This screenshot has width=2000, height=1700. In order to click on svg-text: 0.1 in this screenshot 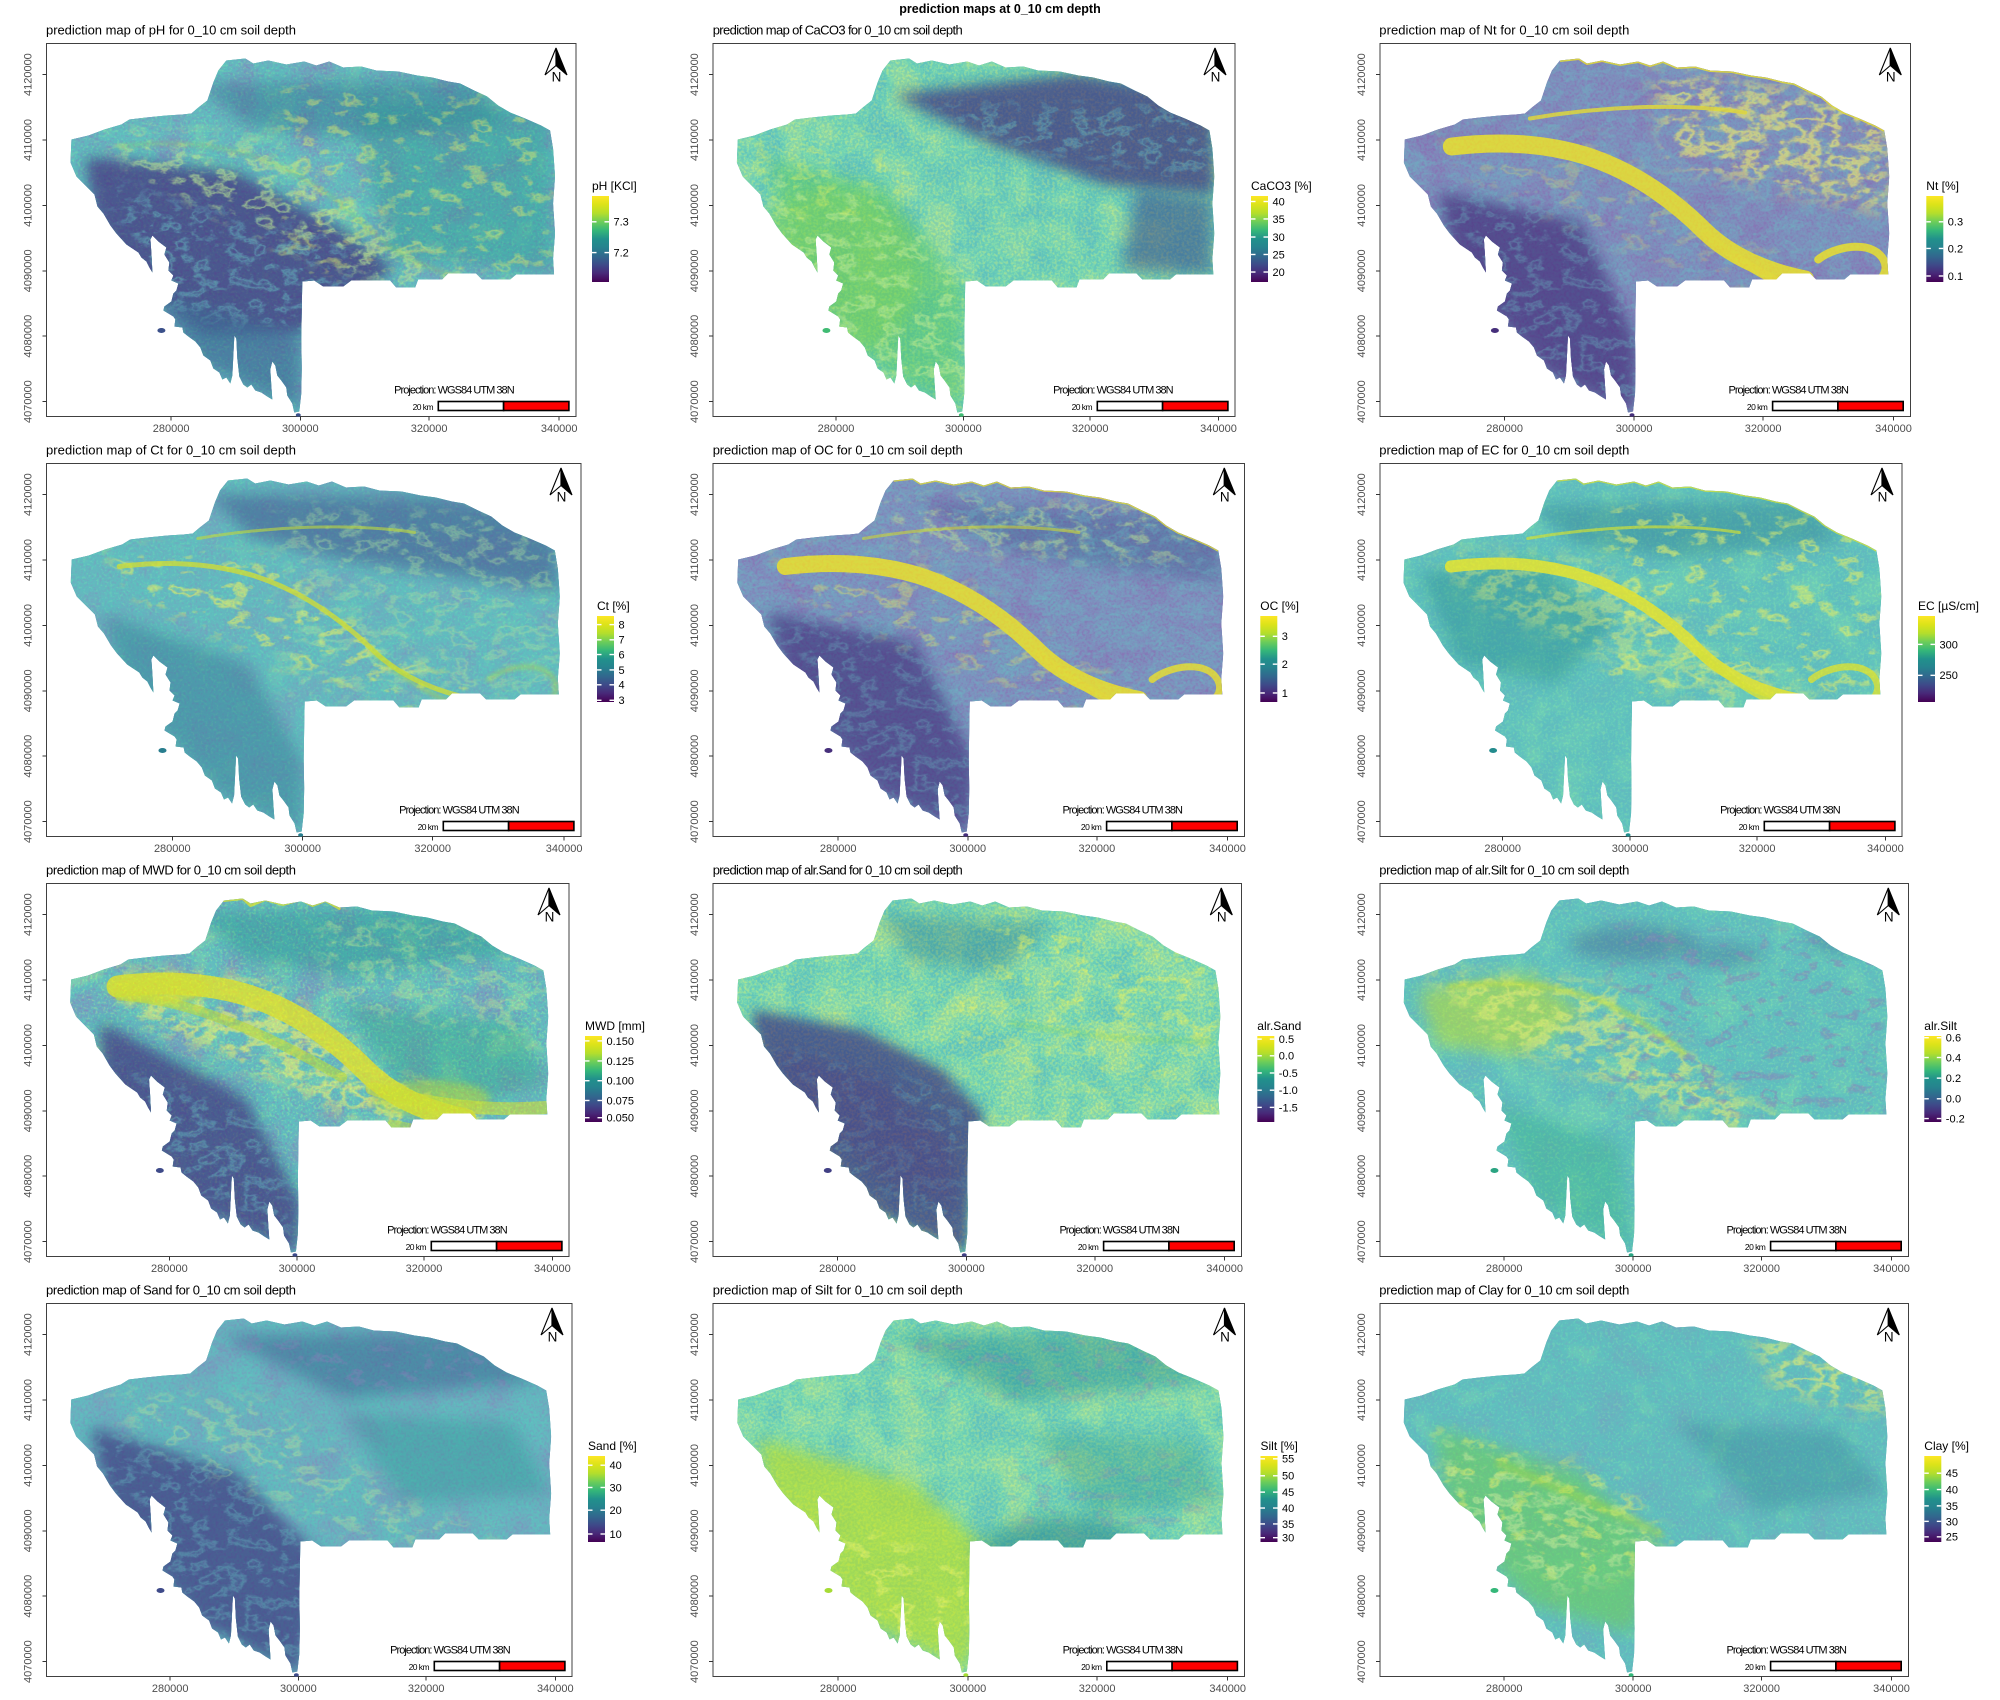, I will do `click(1955, 277)`.